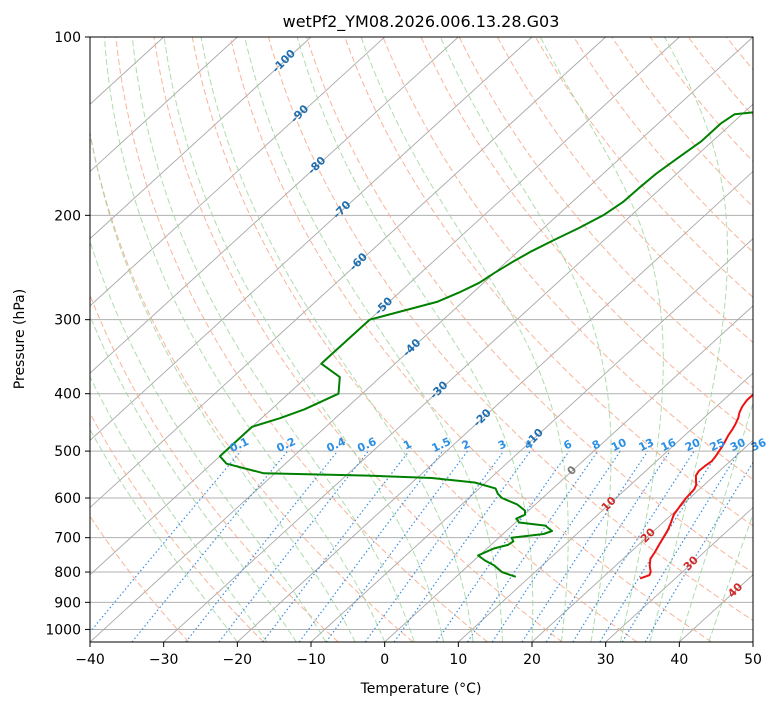 The height and width of the screenshot is (708, 775). I want to click on y-tick-label: 900, so click(67, 603).